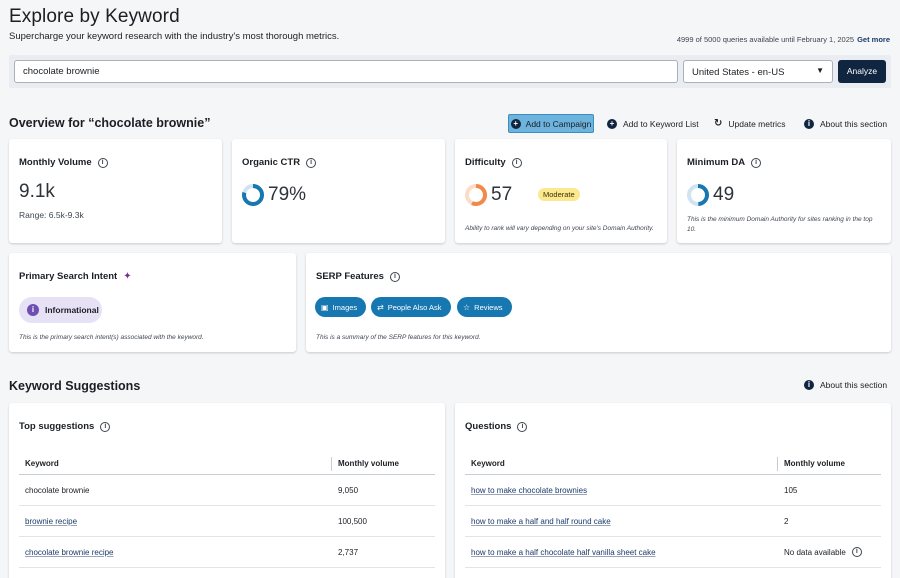  What do you see at coordinates (558, 123) in the screenshot?
I see `add-to-campaign-label: Add to Campaign` at bounding box center [558, 123].